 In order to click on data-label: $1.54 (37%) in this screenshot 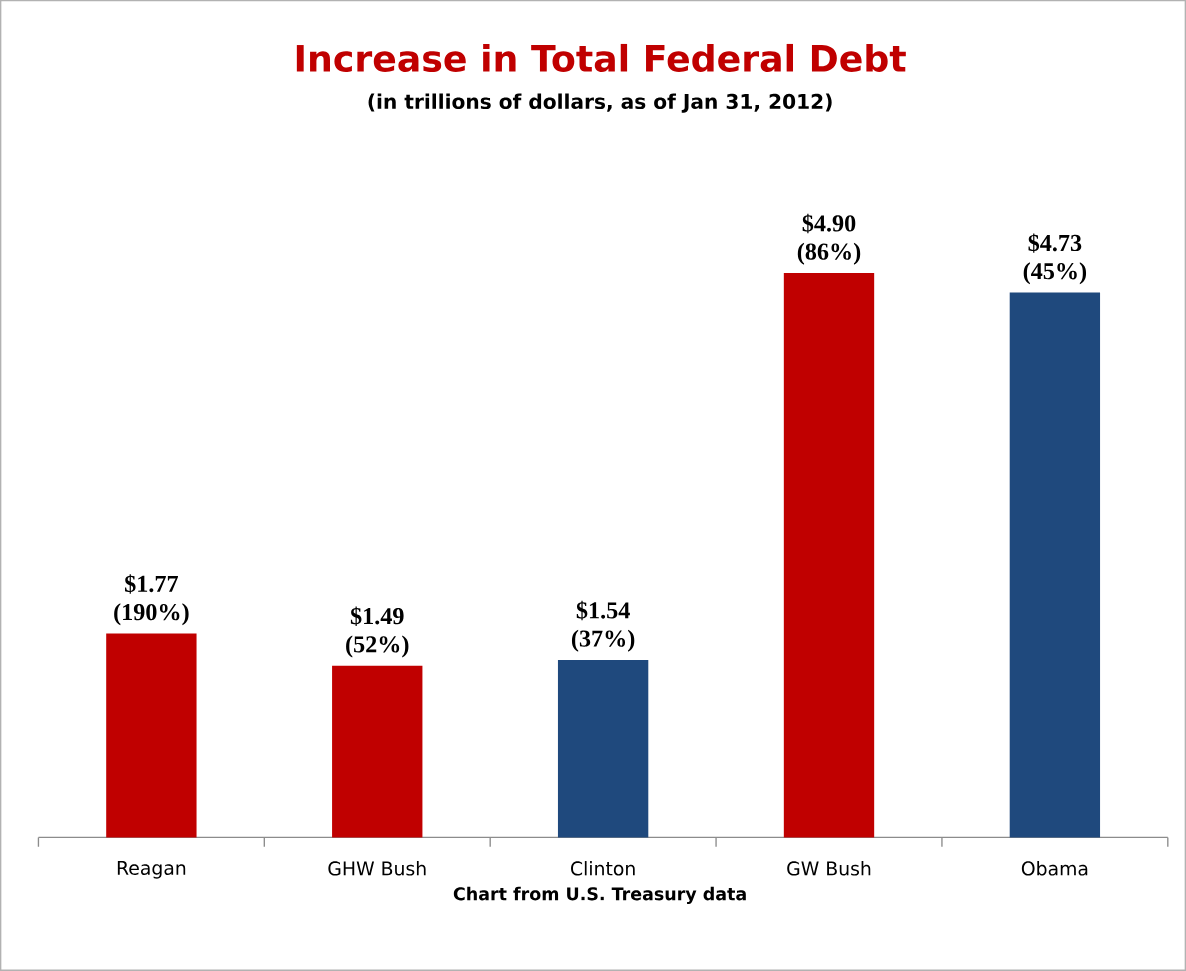, I will do `click(603, 626)`.